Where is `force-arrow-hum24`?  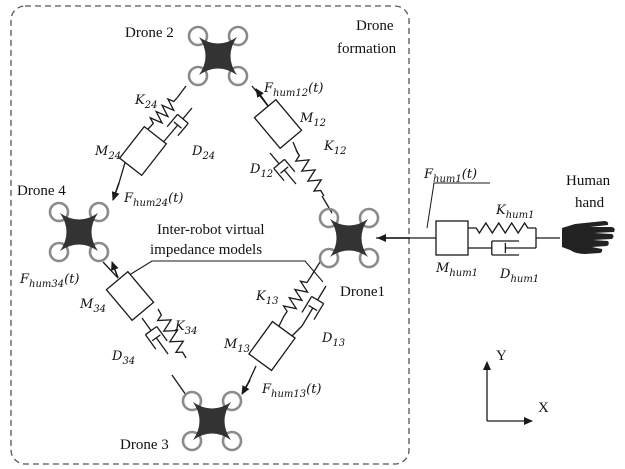 force-arrow-hum24 is located at coordinates (115, 191).